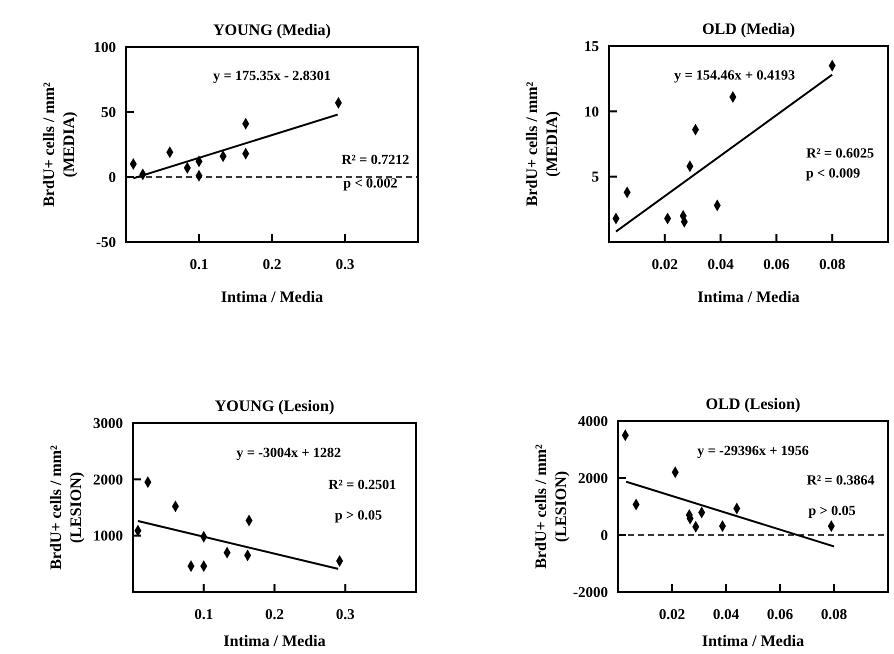 The height and width of the screenshot is (654, 894). Describe the element at coordinates (840, 480) in the screenshot. I see `annotation: R² = 0.3864` at that location.